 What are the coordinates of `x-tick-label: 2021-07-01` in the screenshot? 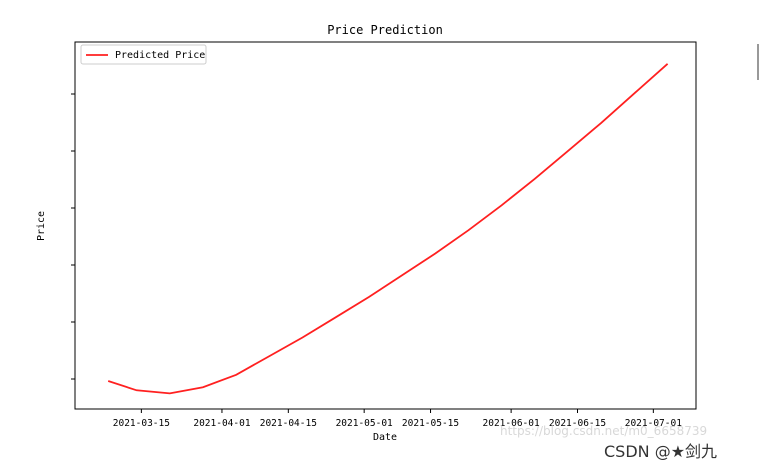 It's located at (653, 423).